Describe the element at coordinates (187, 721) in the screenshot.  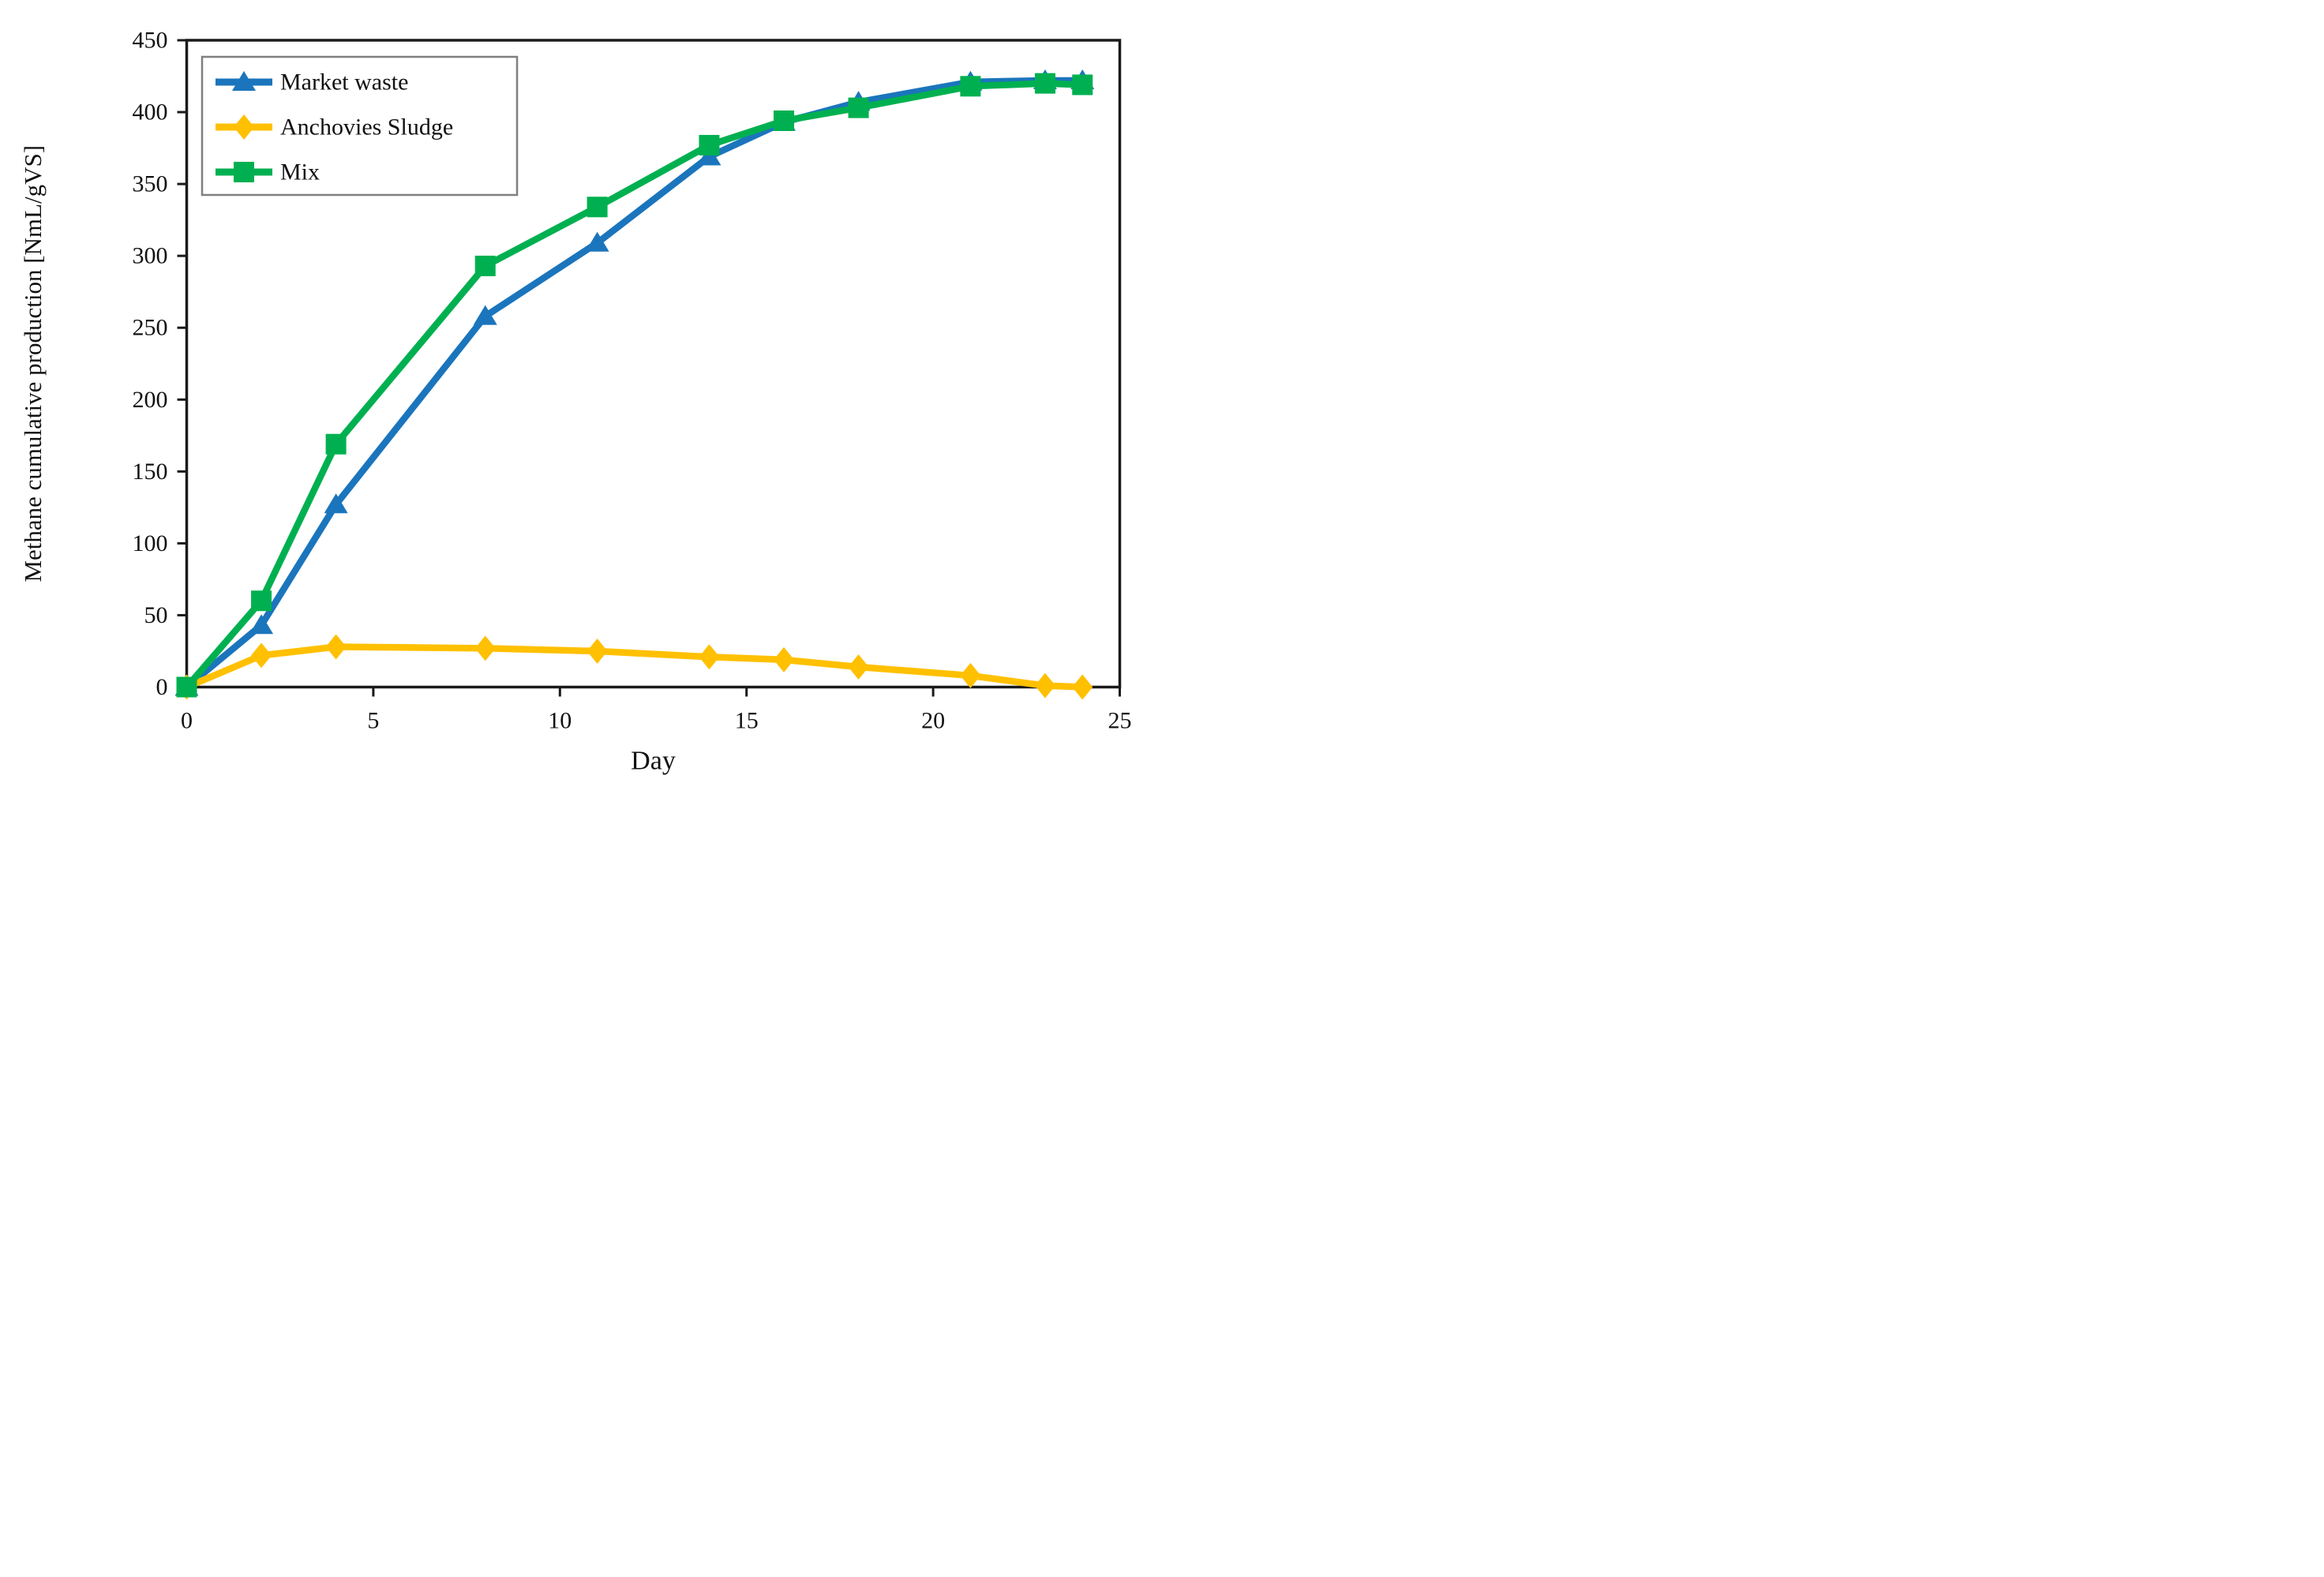
I see `x-axis-tick-label: 0` at that location.